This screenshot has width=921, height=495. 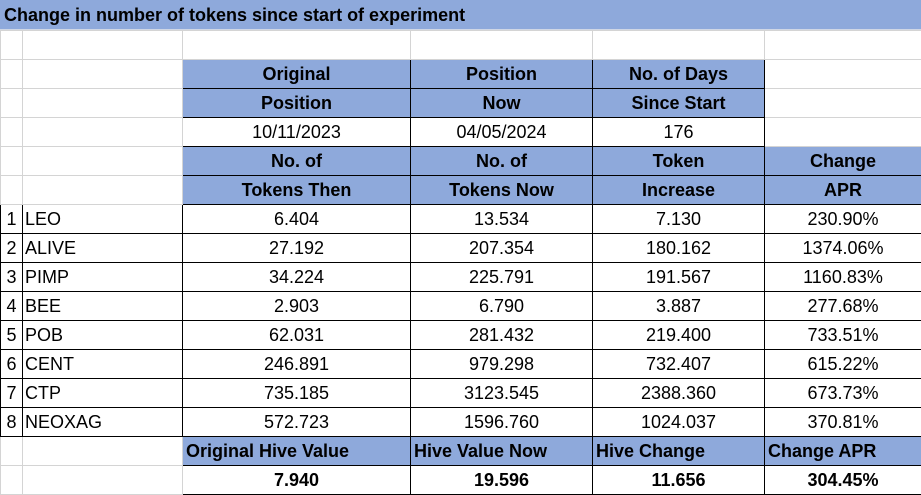 I want to click on change-apr-cell: 370.81%, so click(x=843, y=422).